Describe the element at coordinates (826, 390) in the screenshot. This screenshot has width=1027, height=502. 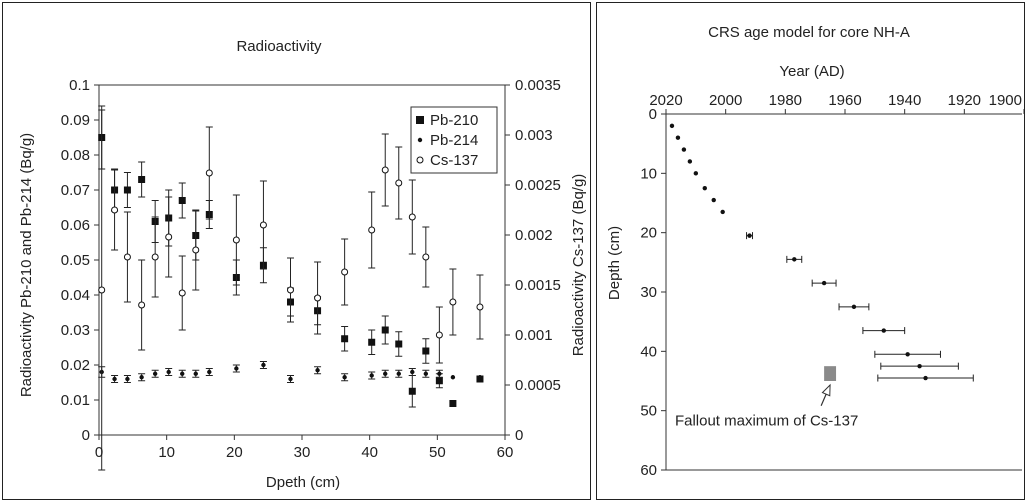
I see `annotation-arrowhead` at that location.